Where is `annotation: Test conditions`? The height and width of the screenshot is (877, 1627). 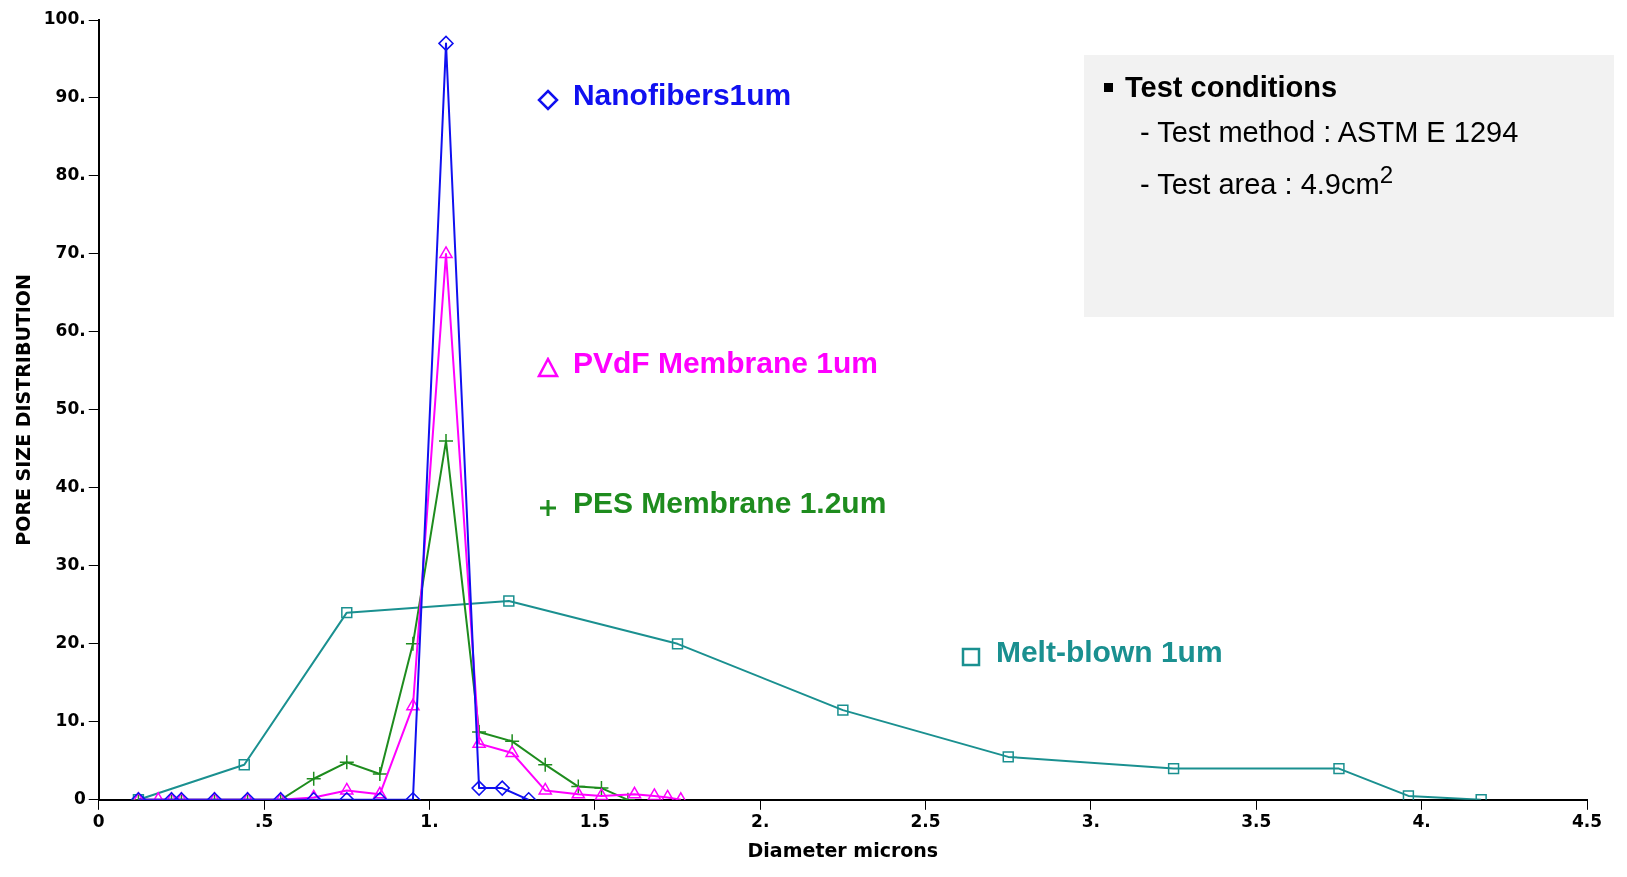 annotation: Test conditions is located at coordinates (1231, 87).